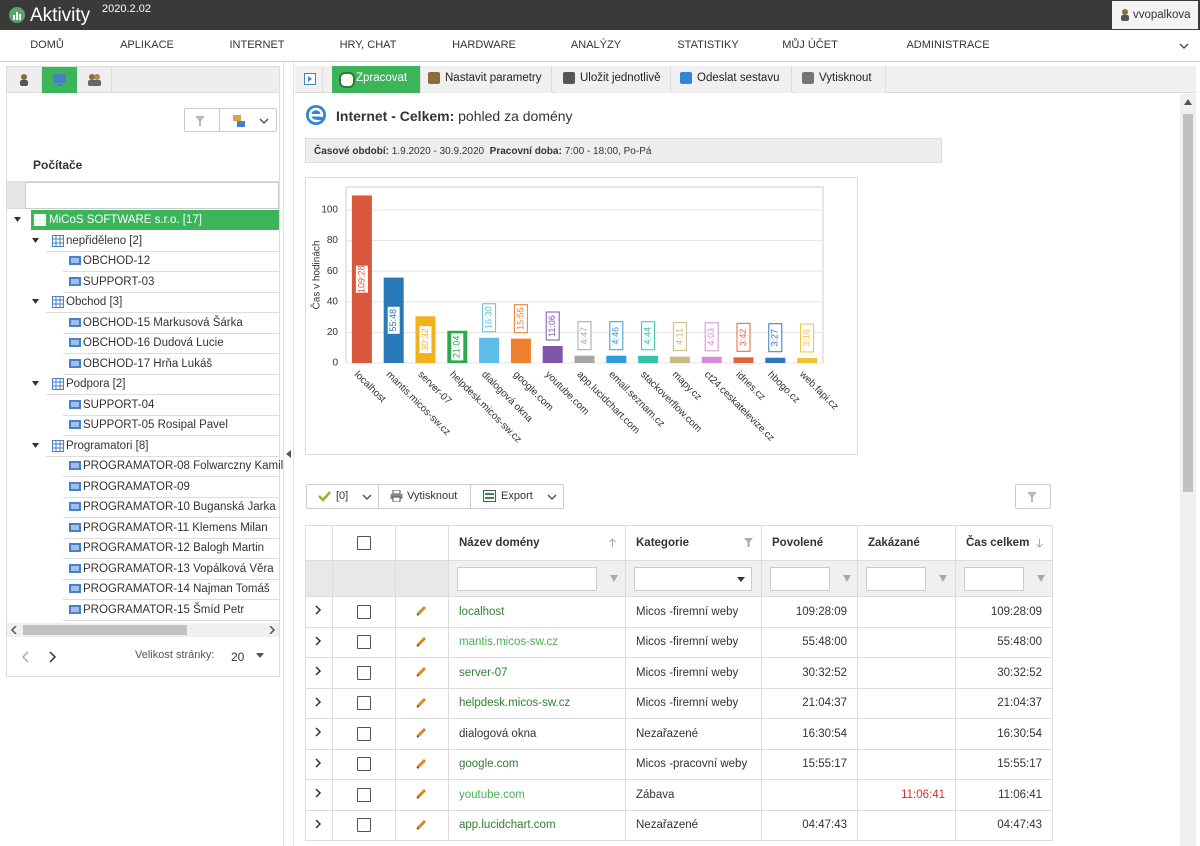 The image size is (1200, 846). I want to click on tree-row: PROGRAMATOR-09, so click(143, 487).